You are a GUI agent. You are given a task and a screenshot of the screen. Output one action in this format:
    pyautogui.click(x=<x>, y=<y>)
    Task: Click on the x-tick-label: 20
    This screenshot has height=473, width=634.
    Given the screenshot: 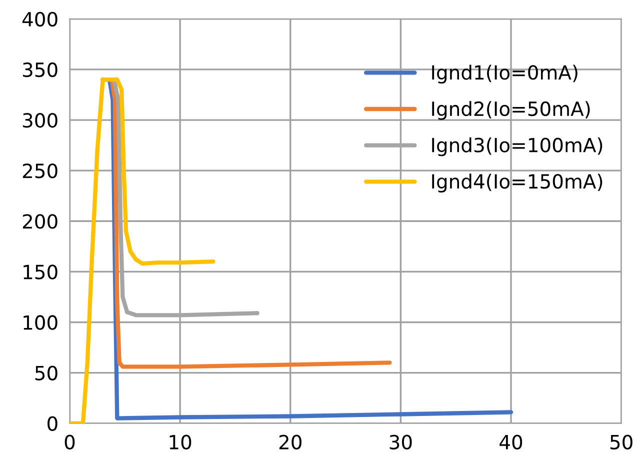 What is the action you would take?
    pyautogui.click(x=290, y=442)
    